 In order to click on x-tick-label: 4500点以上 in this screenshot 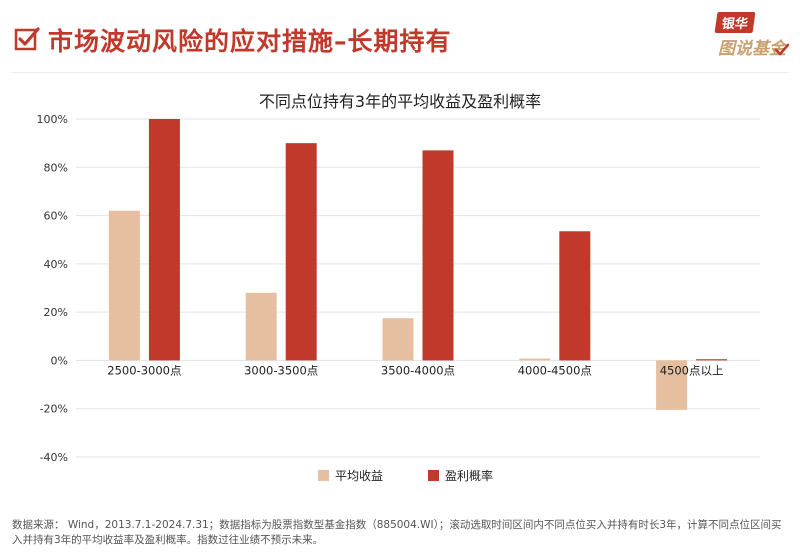, I will do `click(692, 370)`.